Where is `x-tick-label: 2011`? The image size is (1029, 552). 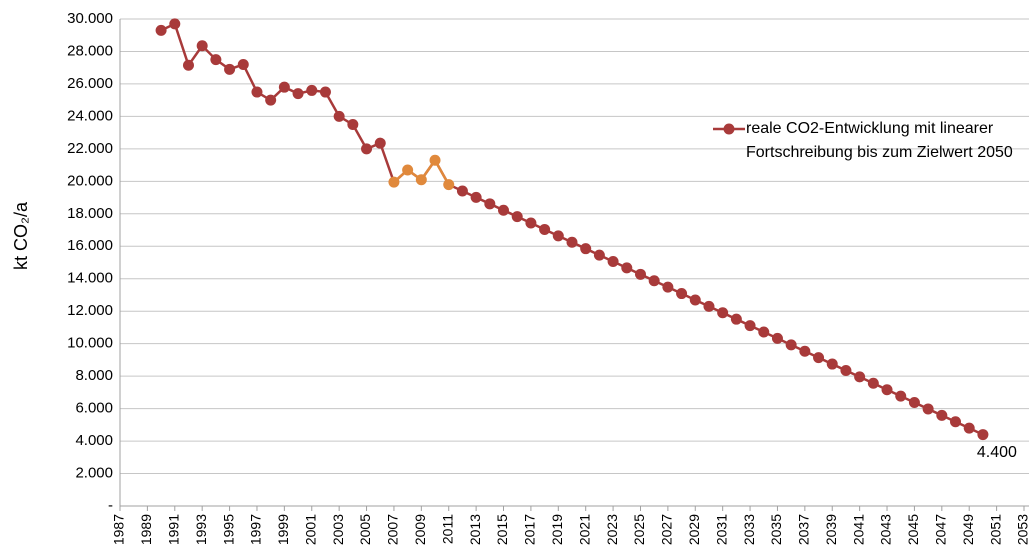
x-tick-label: 2011 is located at coordinates (447, 529).